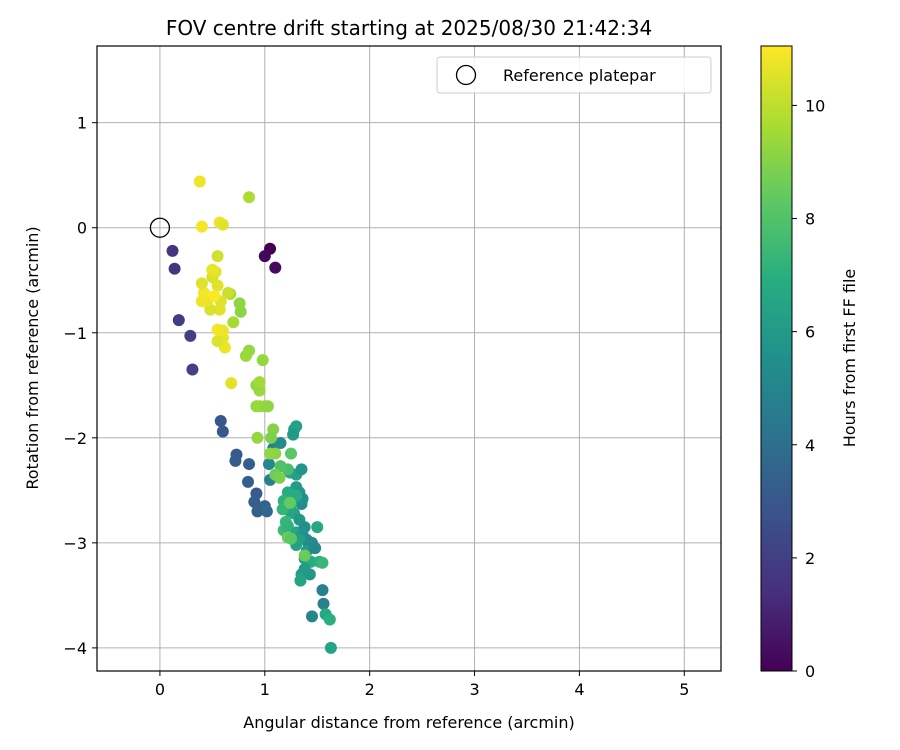  I want to click on x-tick-label: 4, so click(579, 689).